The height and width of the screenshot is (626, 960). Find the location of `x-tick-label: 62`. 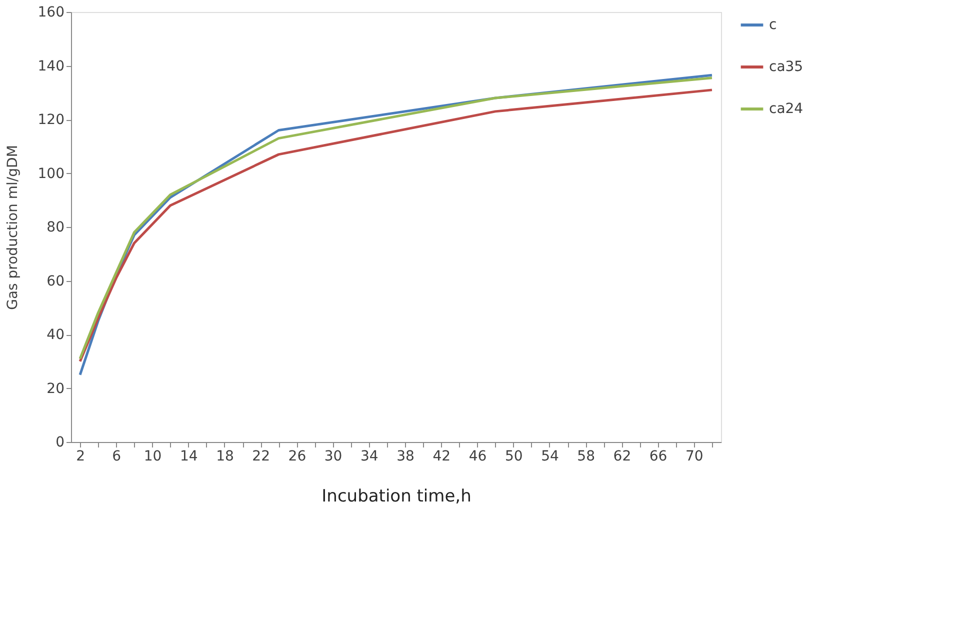

x-tick-label: 62 is located at coordinates (622, 456).